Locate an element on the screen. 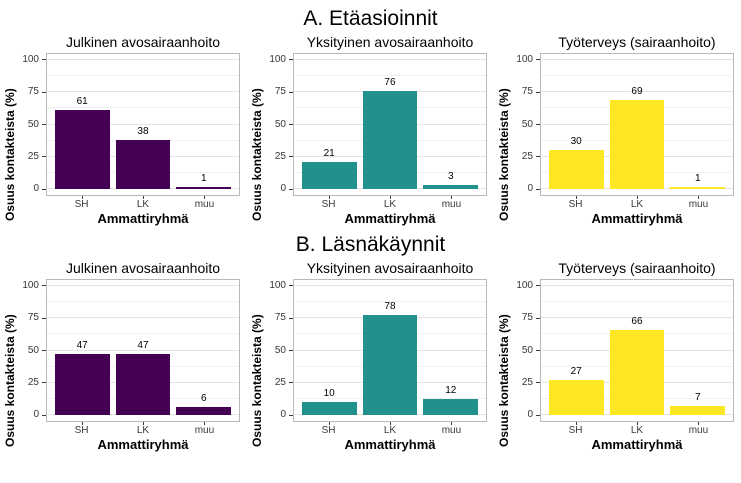 This screenshot has height=483, width=741. x-slot-SH: SH is located at coordinates (328, 203).